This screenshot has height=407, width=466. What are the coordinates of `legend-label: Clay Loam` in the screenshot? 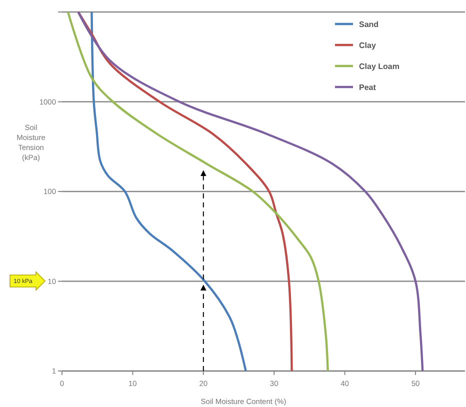 It's located at (379, 66).